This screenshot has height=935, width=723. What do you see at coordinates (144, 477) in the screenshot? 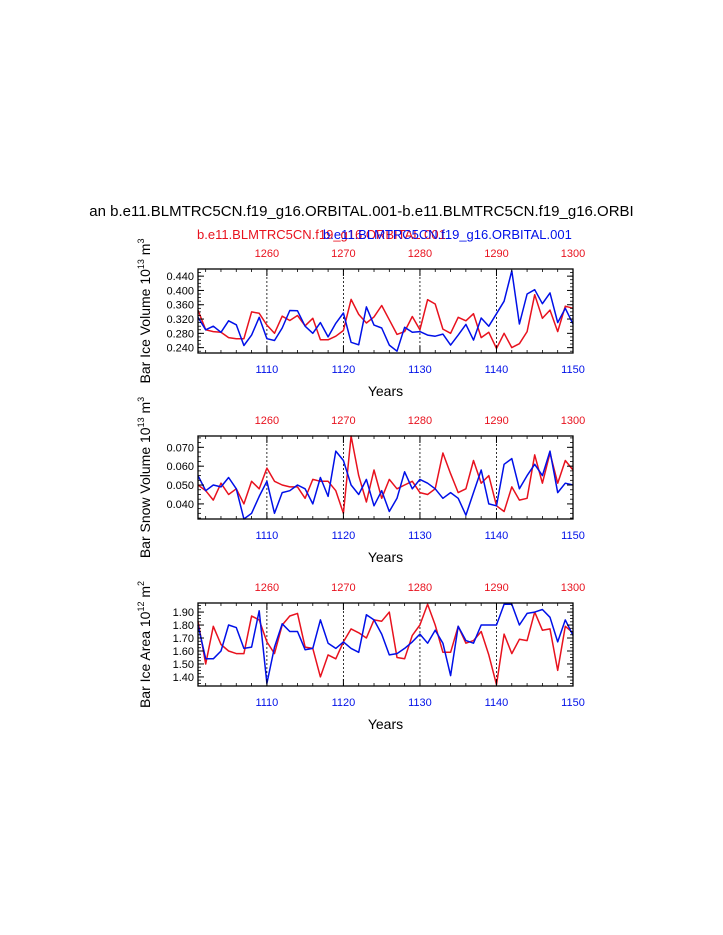
I see `y-axis-label: Bar Snow Volume 1013 m3` at bounding box center [144, 477].